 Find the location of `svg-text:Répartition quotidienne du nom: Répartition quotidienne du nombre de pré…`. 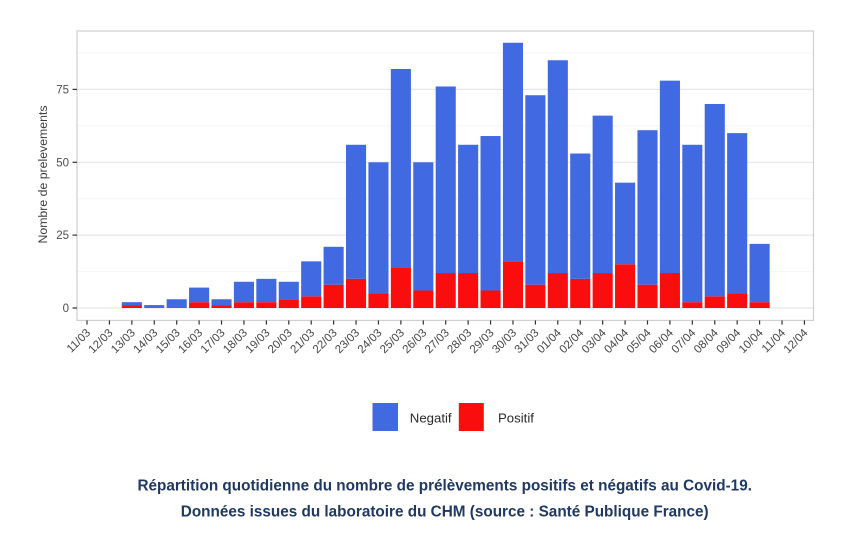

svg-text:Répartition quotidienne du nom: Répartition quotidienne du nombre de pré… is located at coordinates (444, 486).